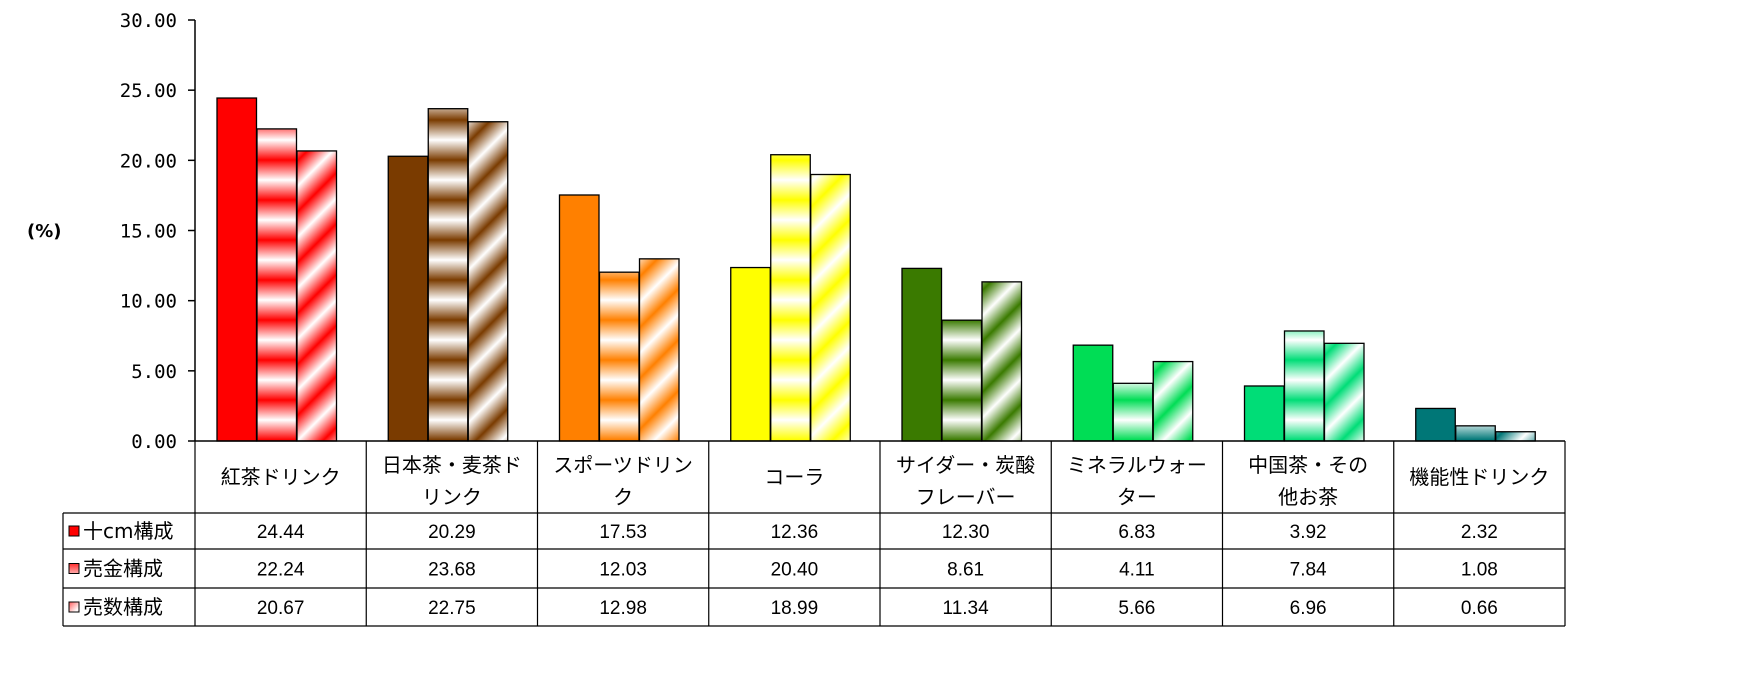 The image size is (1739, 695). What do you see at coordinates (1308, 497) in the screenshot?
I see `x-tick-label: 他お茶` at bounding box center [1308, 497].